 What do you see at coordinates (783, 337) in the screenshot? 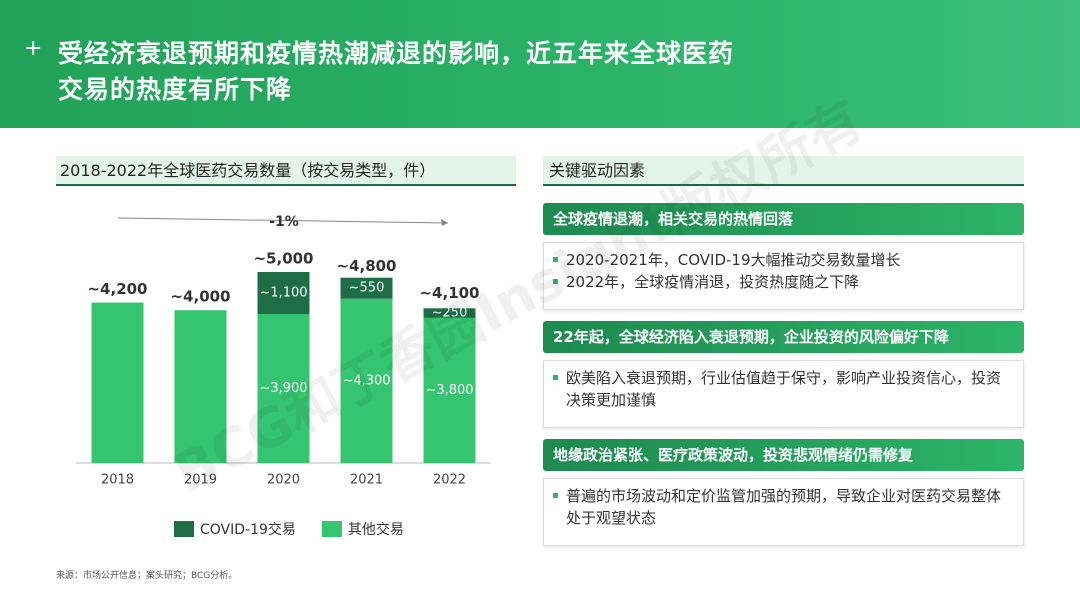
I see `section-heading: 22年起，全球经济陷入衰退预期，企业投资的风险偏好下降` at bounding box center [783, 337].